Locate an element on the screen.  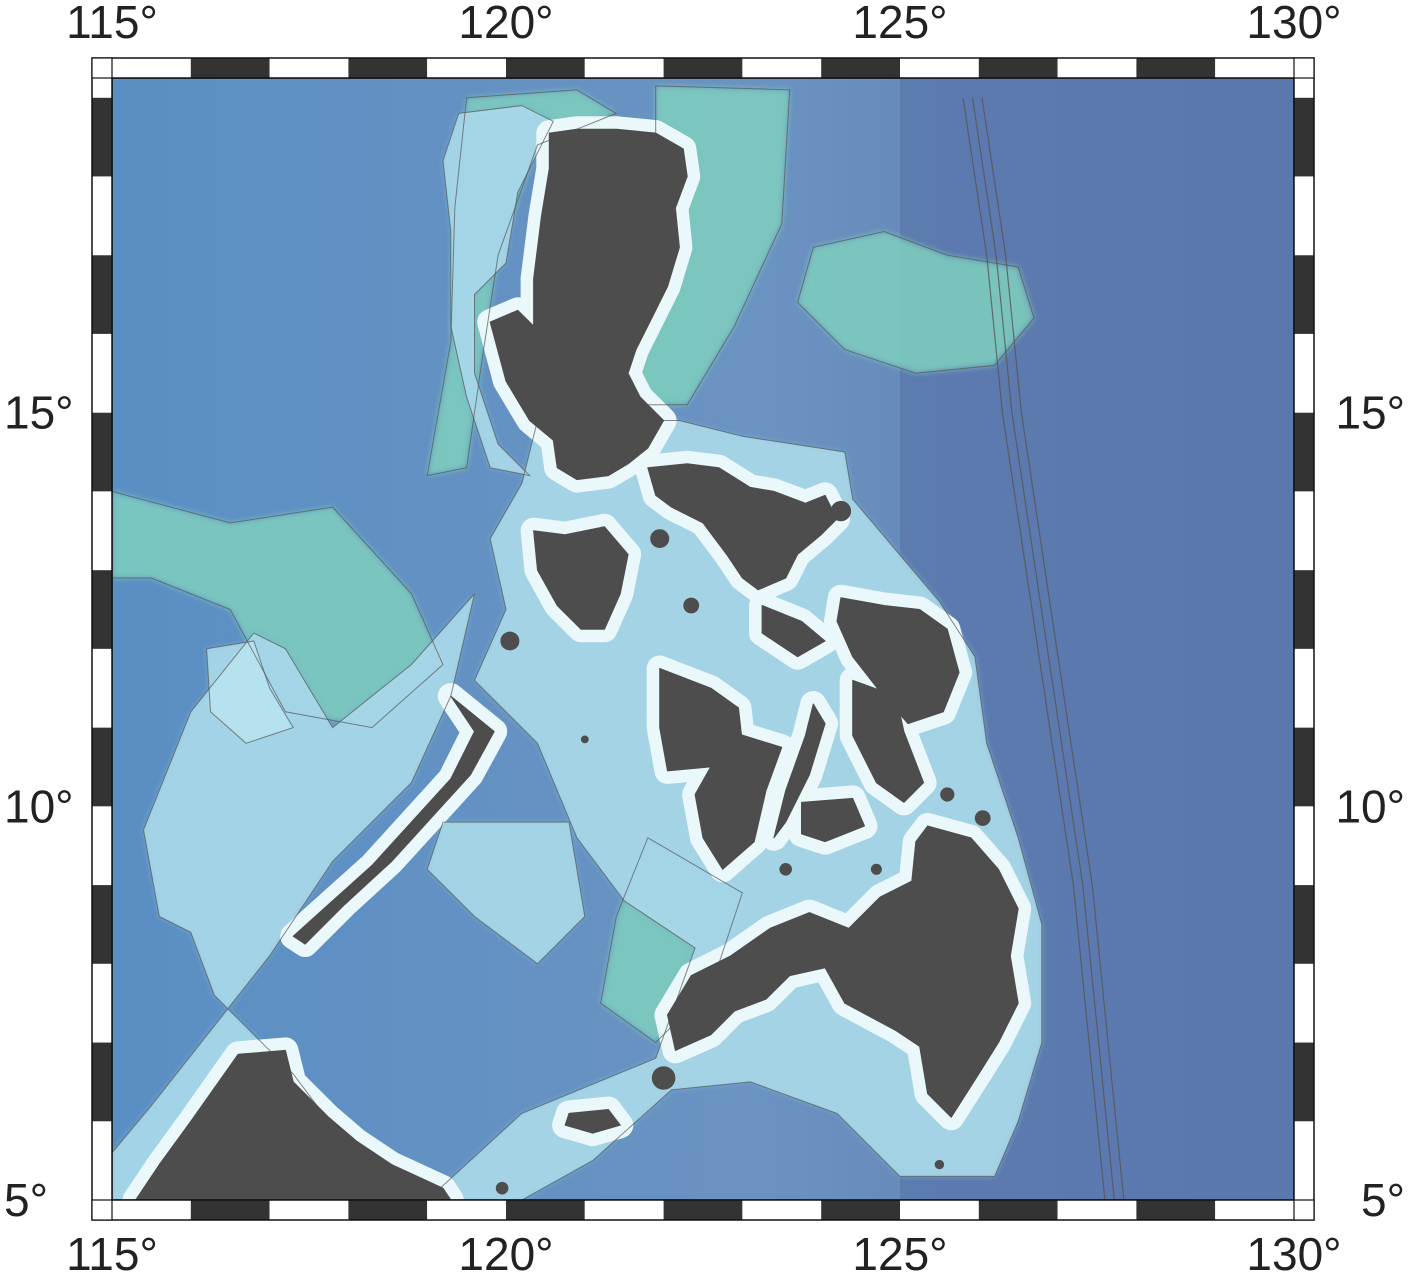
bottom-axis-label: 125° is located at coordinates (899, 1254).